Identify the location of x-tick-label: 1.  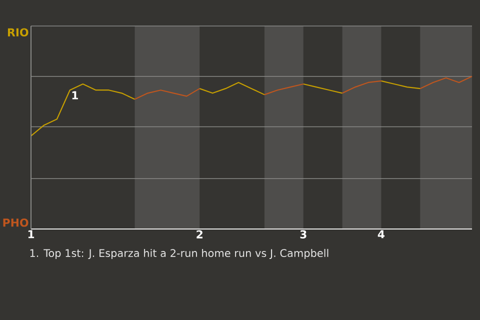
(31, 234).